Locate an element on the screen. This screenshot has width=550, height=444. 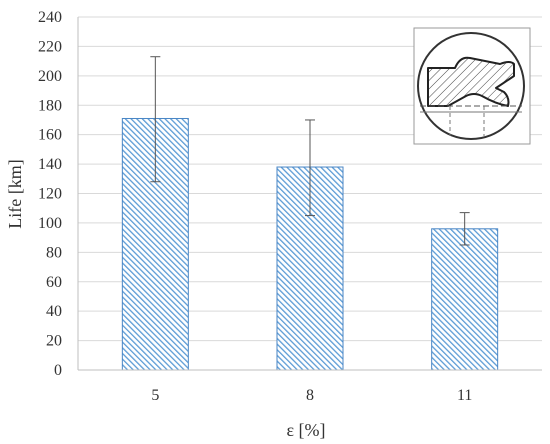
x-tick-label: 8 is located at coordinates (310, 395).